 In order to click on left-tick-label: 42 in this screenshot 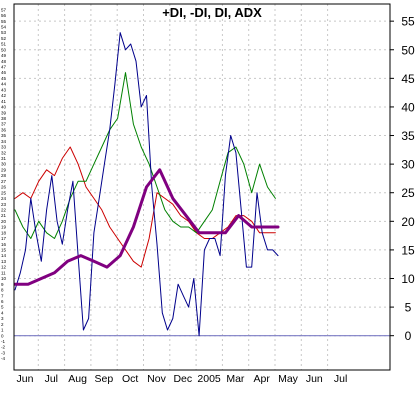, I will do `click(4, 95)`.